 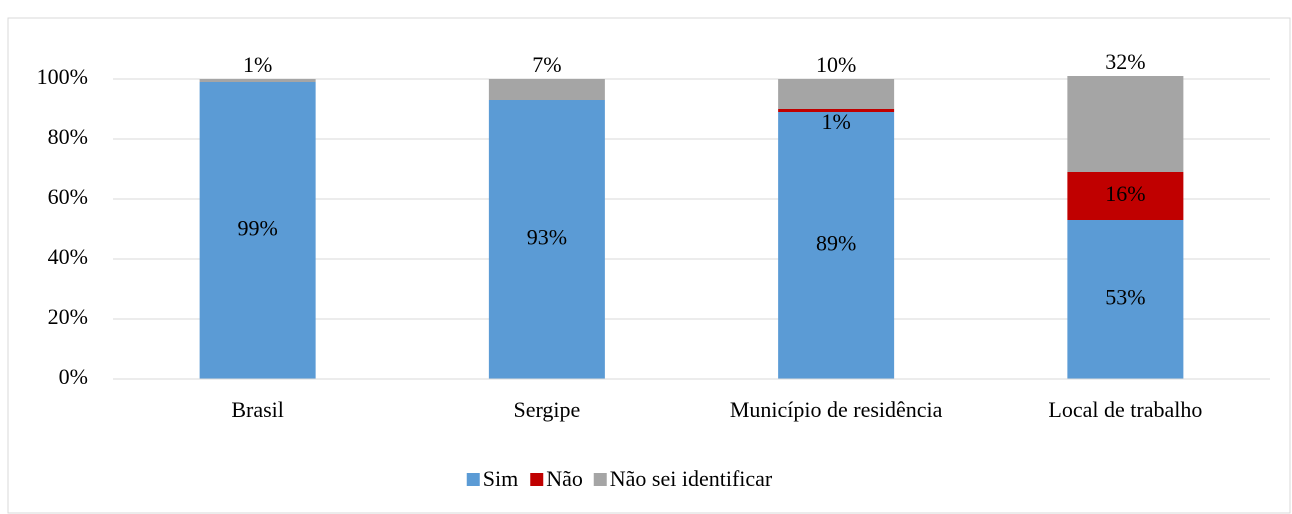 I want to click on legend-label: Não sei identificar, so click(x=691, y=478).